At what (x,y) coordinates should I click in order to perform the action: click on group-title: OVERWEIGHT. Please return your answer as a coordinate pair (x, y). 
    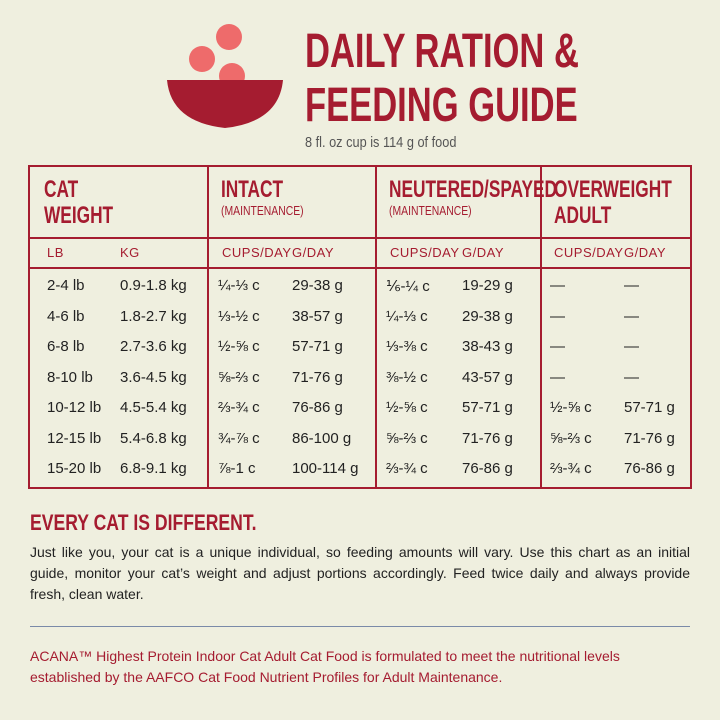
    Looking at the image, I should click on (634, 190).